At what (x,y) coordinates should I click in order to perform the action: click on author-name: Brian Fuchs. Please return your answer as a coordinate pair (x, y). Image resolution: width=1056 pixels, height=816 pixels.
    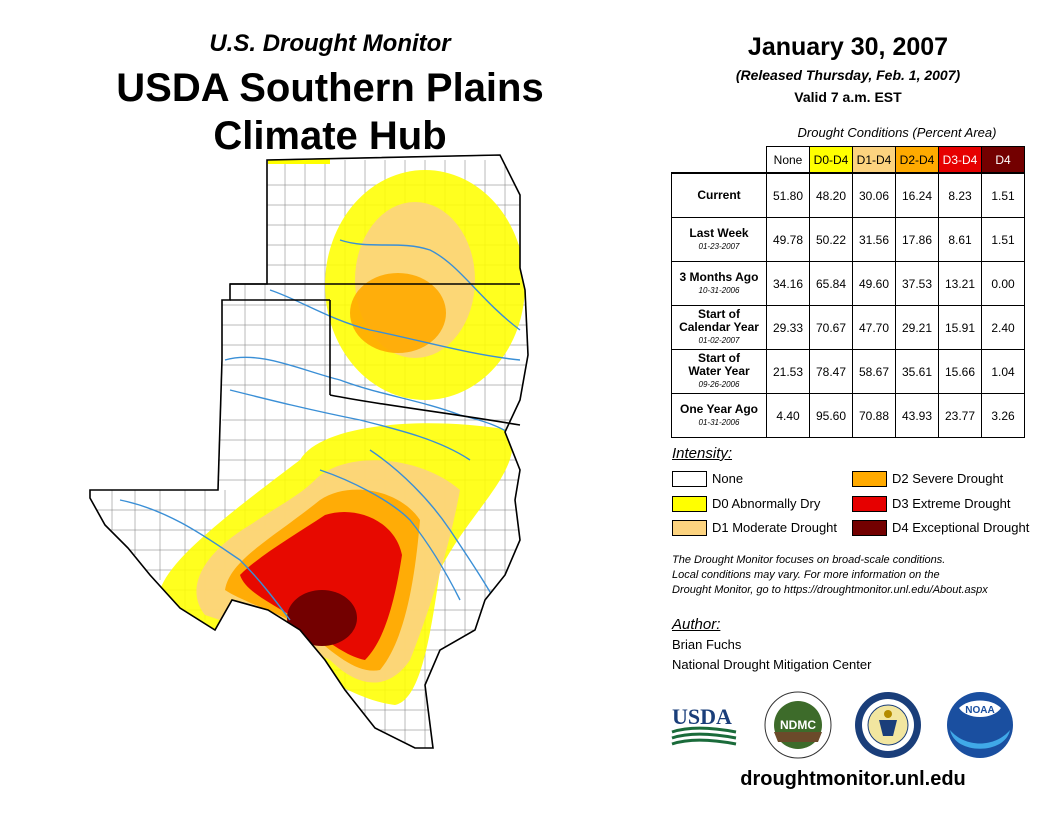
    Looking at the image, I should click on (707, 644).